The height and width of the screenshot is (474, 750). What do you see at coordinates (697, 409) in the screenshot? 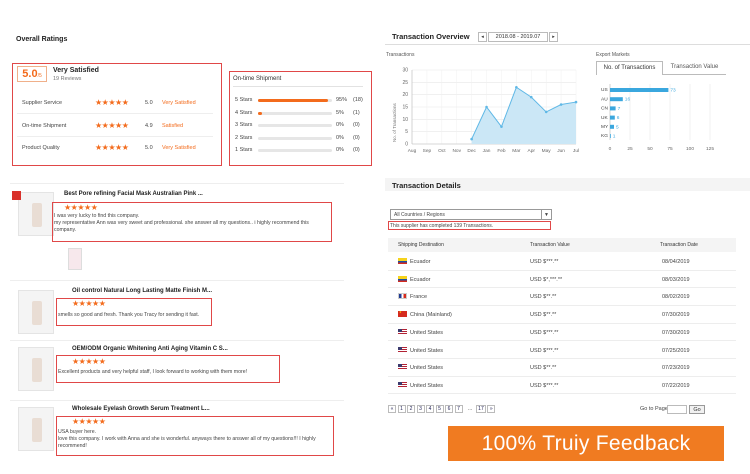
I see `go-button: Go` at bounding box center [697, 409].